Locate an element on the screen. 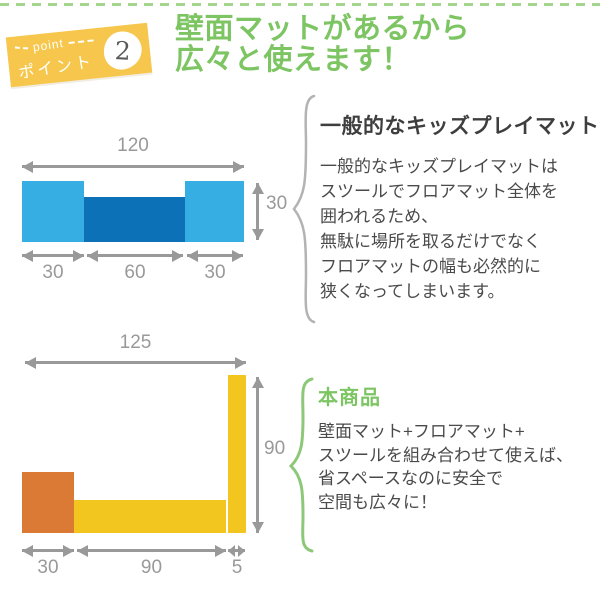 The width and height of the screenshot is (600, 600). dim-label-top-width: 120 is located at coordinates (133, 145).